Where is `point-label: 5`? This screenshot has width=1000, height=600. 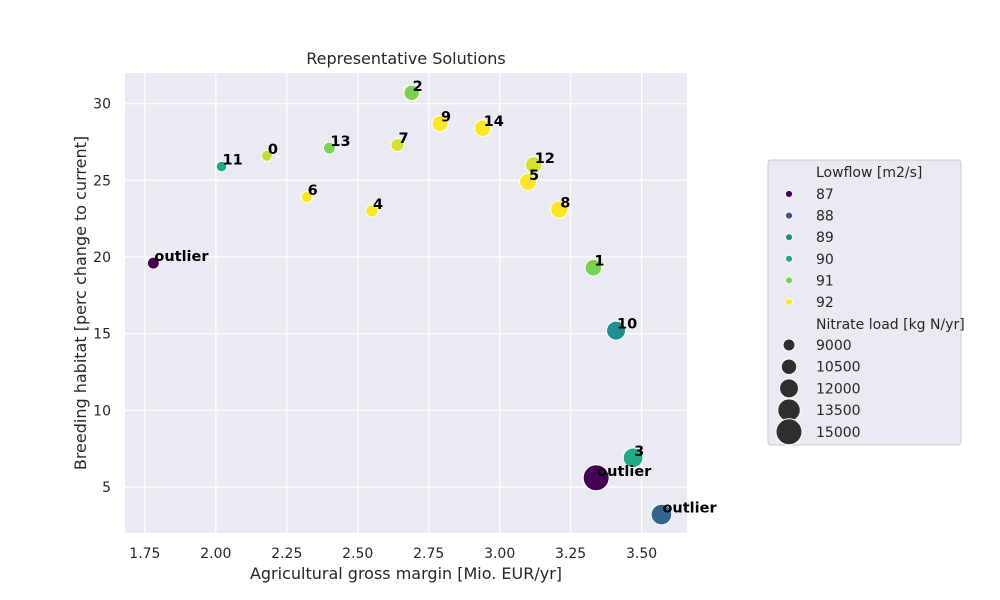 point-label: 5 is located at coordinates (534, 176).